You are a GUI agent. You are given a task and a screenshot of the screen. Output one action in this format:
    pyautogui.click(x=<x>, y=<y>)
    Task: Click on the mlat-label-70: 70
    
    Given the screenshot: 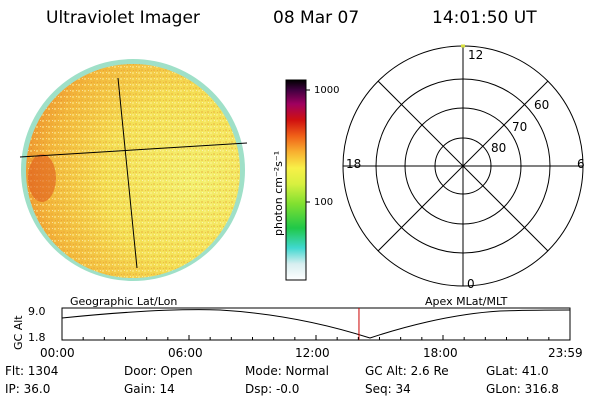 What is the action you would take?
    pyautogui.click(x=520, y=127)
    